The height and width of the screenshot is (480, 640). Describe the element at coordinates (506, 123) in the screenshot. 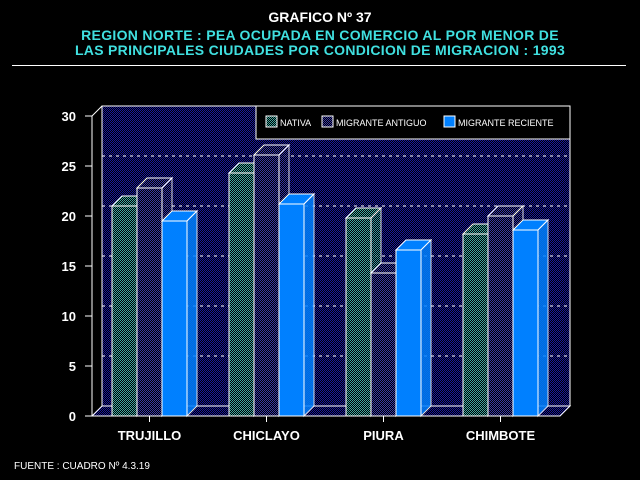

I see `legend-label: MIGRANTE RECIENTE` at that location.